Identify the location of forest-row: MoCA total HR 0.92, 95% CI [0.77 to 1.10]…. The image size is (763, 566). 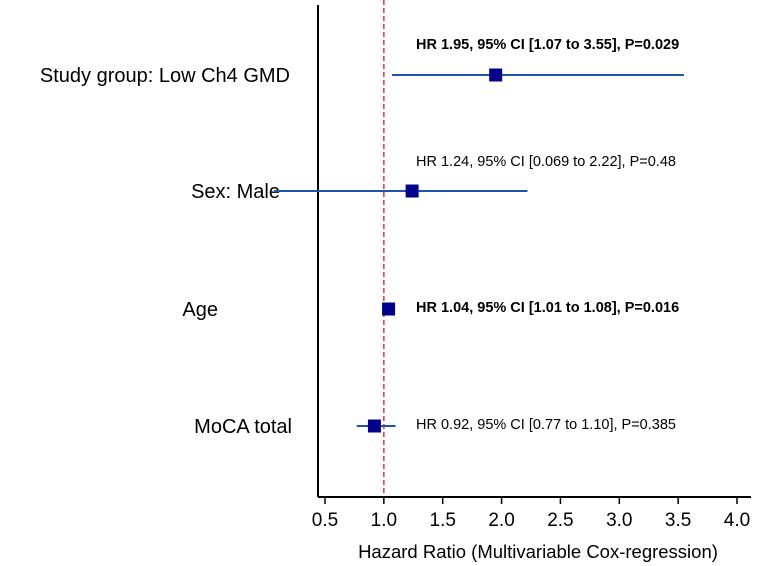
(435, 427).